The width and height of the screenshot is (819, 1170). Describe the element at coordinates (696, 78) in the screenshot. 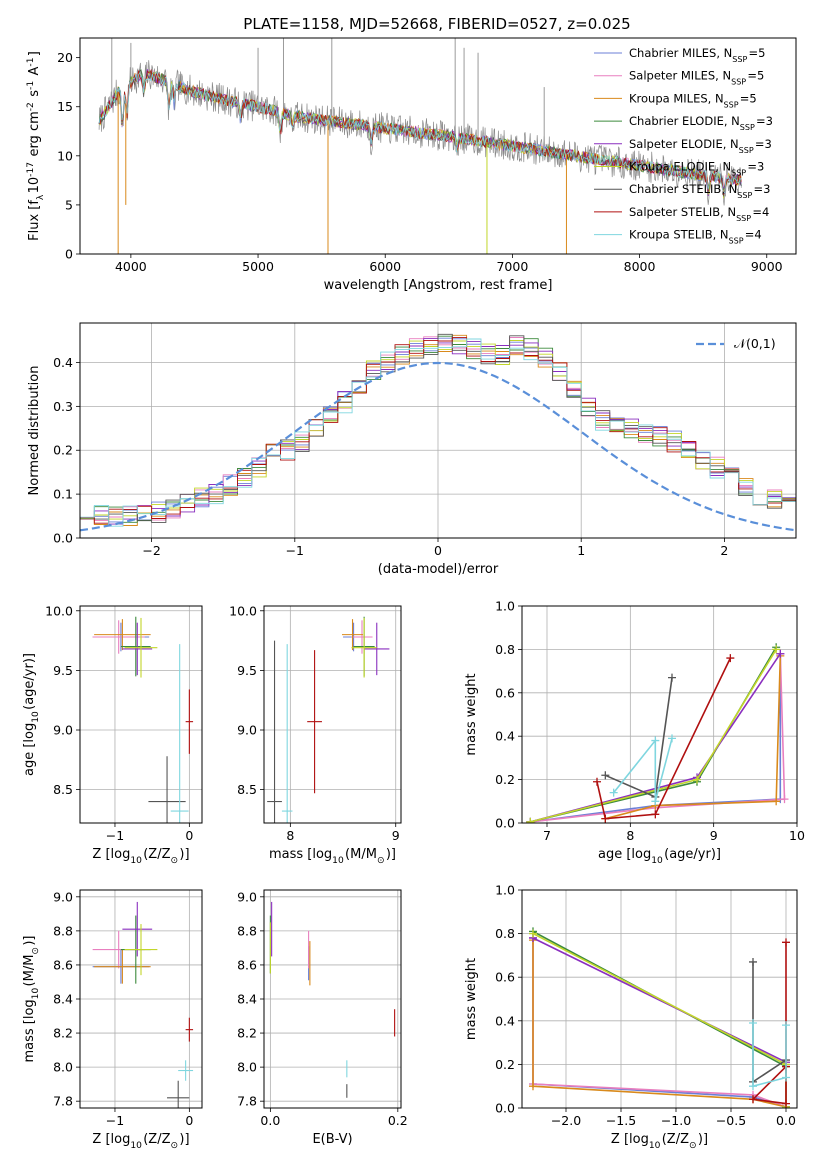

I see `legend-label: Salpeter MILES, NSSP =5` at that location.